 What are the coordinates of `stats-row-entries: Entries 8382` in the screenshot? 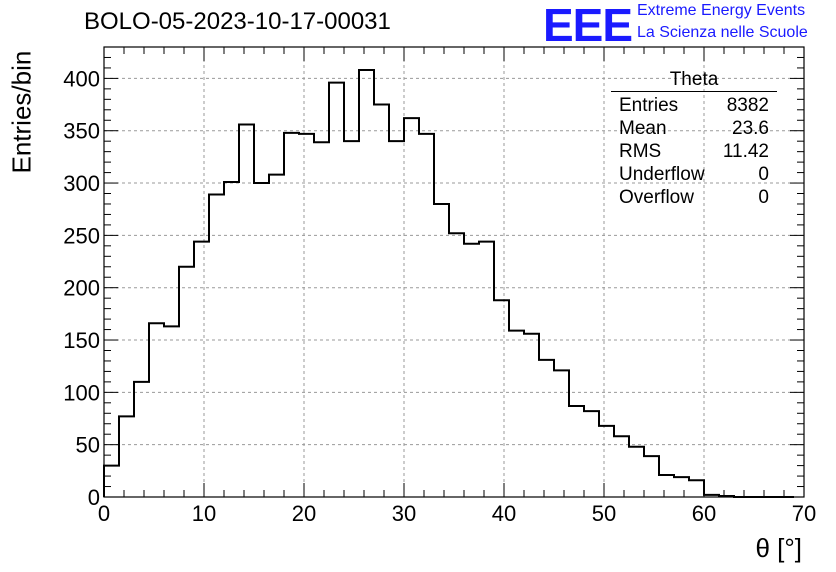 It's located at (694, 105).